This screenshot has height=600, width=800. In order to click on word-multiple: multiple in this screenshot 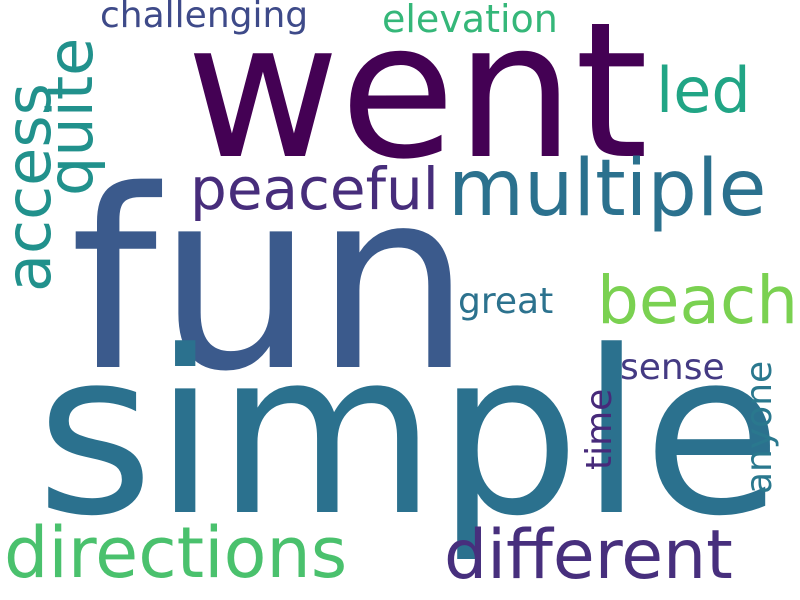, I will do `click(607, 189)`.